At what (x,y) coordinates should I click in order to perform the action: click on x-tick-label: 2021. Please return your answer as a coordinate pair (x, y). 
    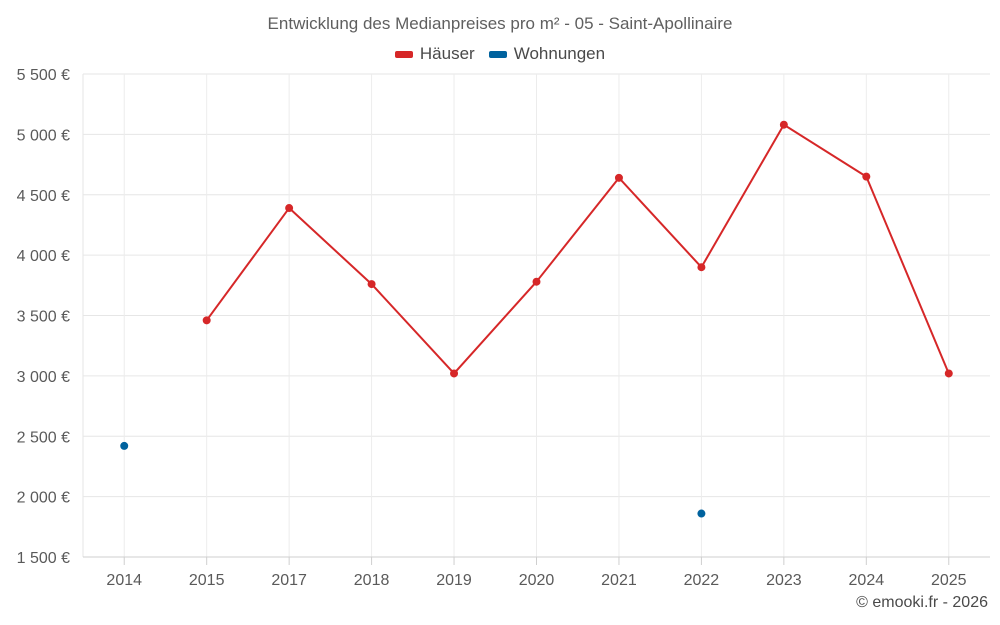
    Looking at the image, I should click on (619, 580).